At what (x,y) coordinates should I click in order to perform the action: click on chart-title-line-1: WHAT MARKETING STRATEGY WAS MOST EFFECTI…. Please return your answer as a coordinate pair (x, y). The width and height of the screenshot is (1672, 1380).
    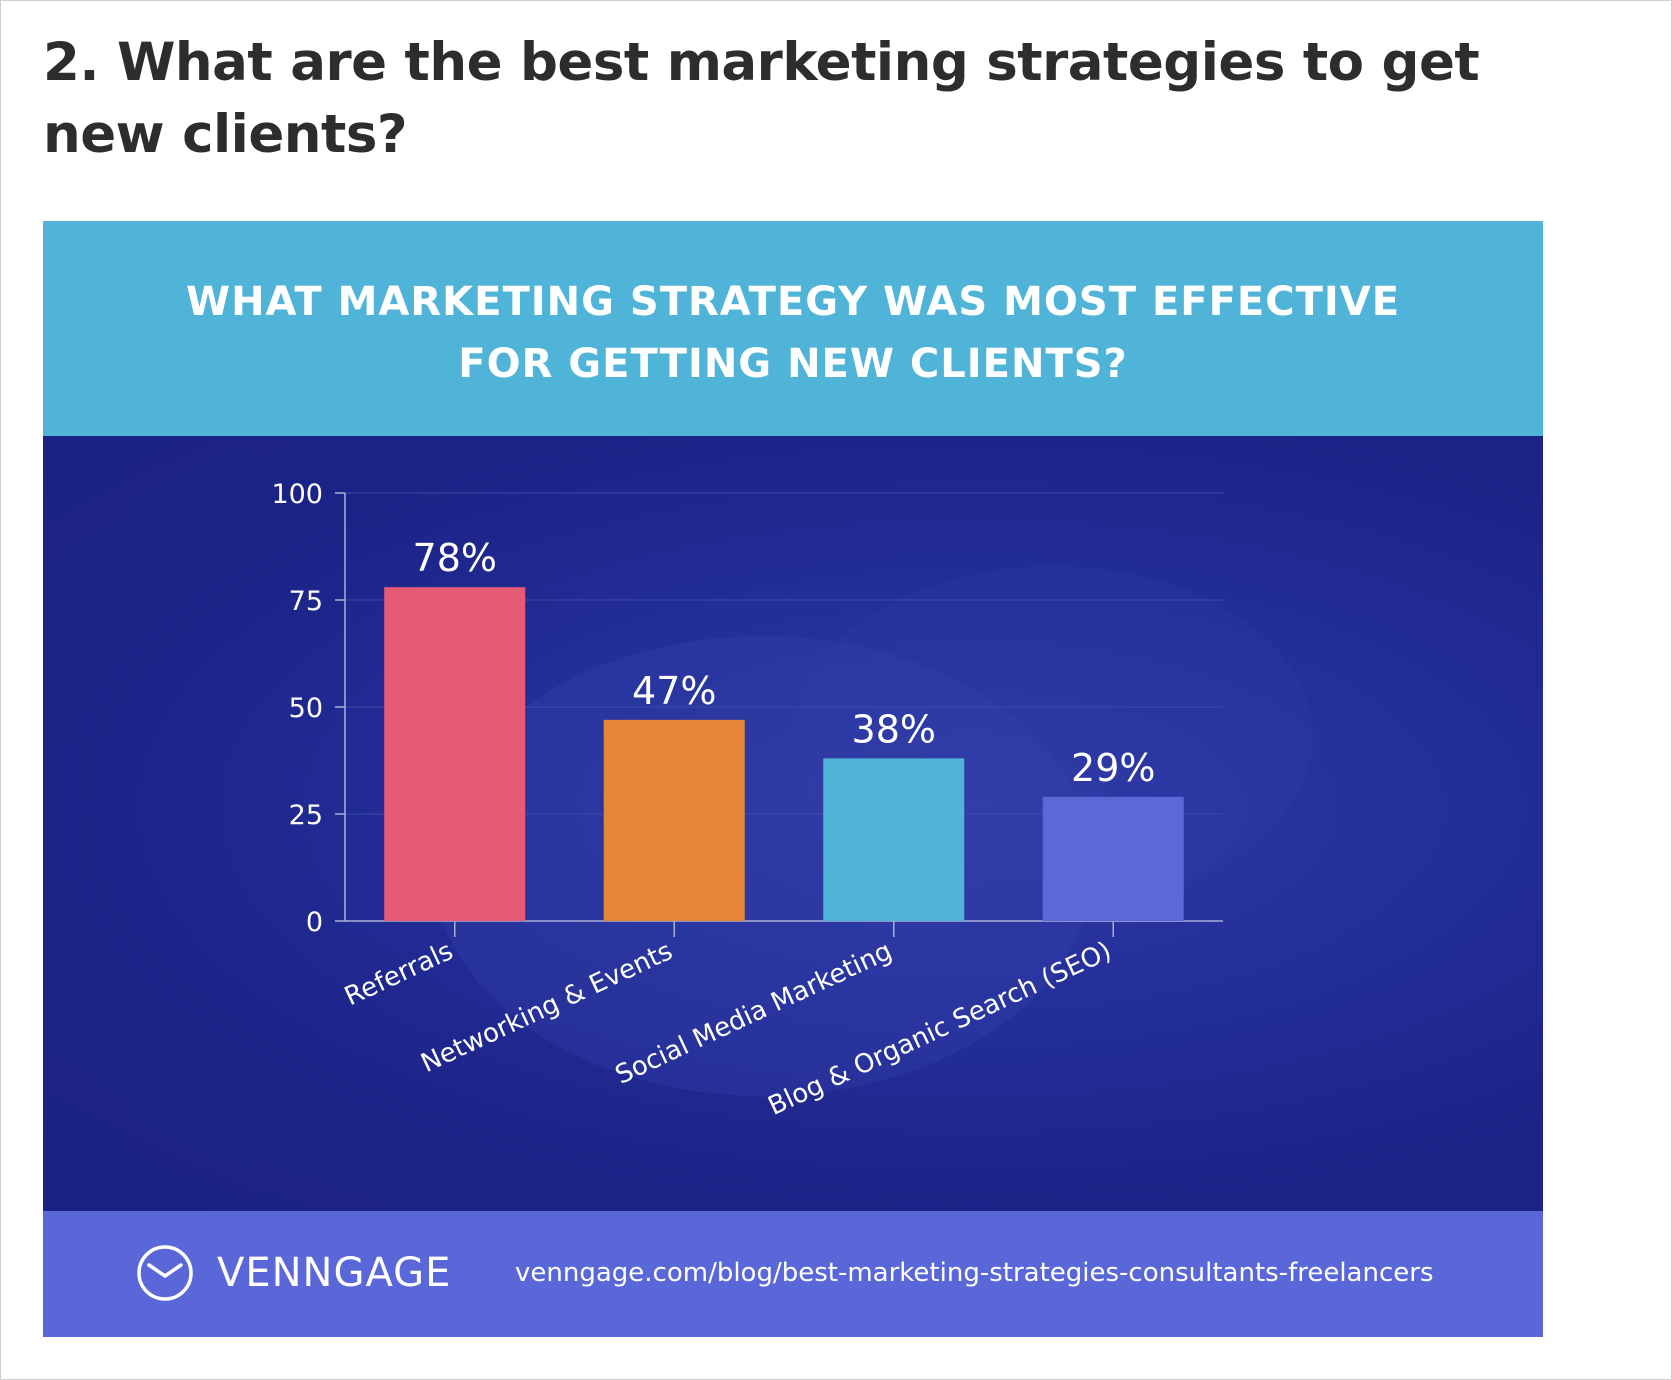
    Looking at the image, I should click on (793, 302).